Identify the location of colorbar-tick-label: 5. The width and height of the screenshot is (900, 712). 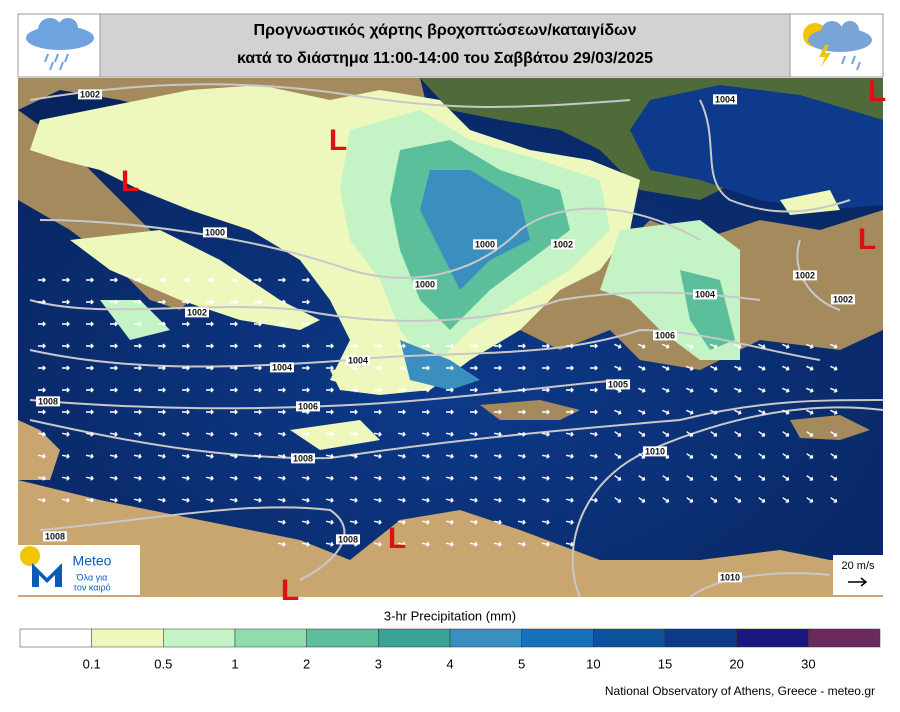
(521, 663).